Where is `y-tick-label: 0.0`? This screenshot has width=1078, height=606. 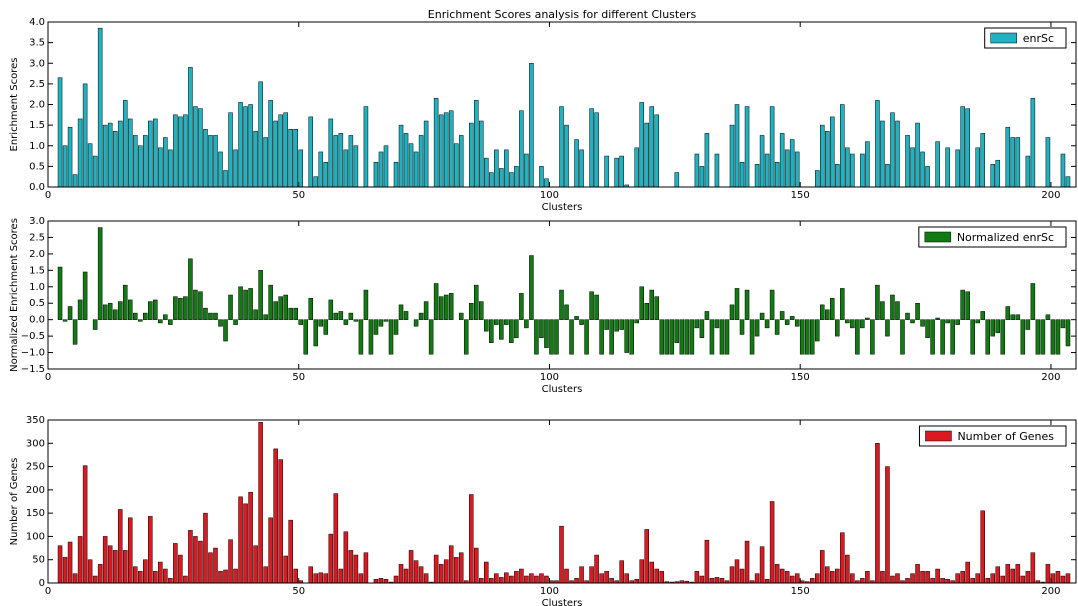 y-tick-label: 0.0 is located at coordinates (37, 320).